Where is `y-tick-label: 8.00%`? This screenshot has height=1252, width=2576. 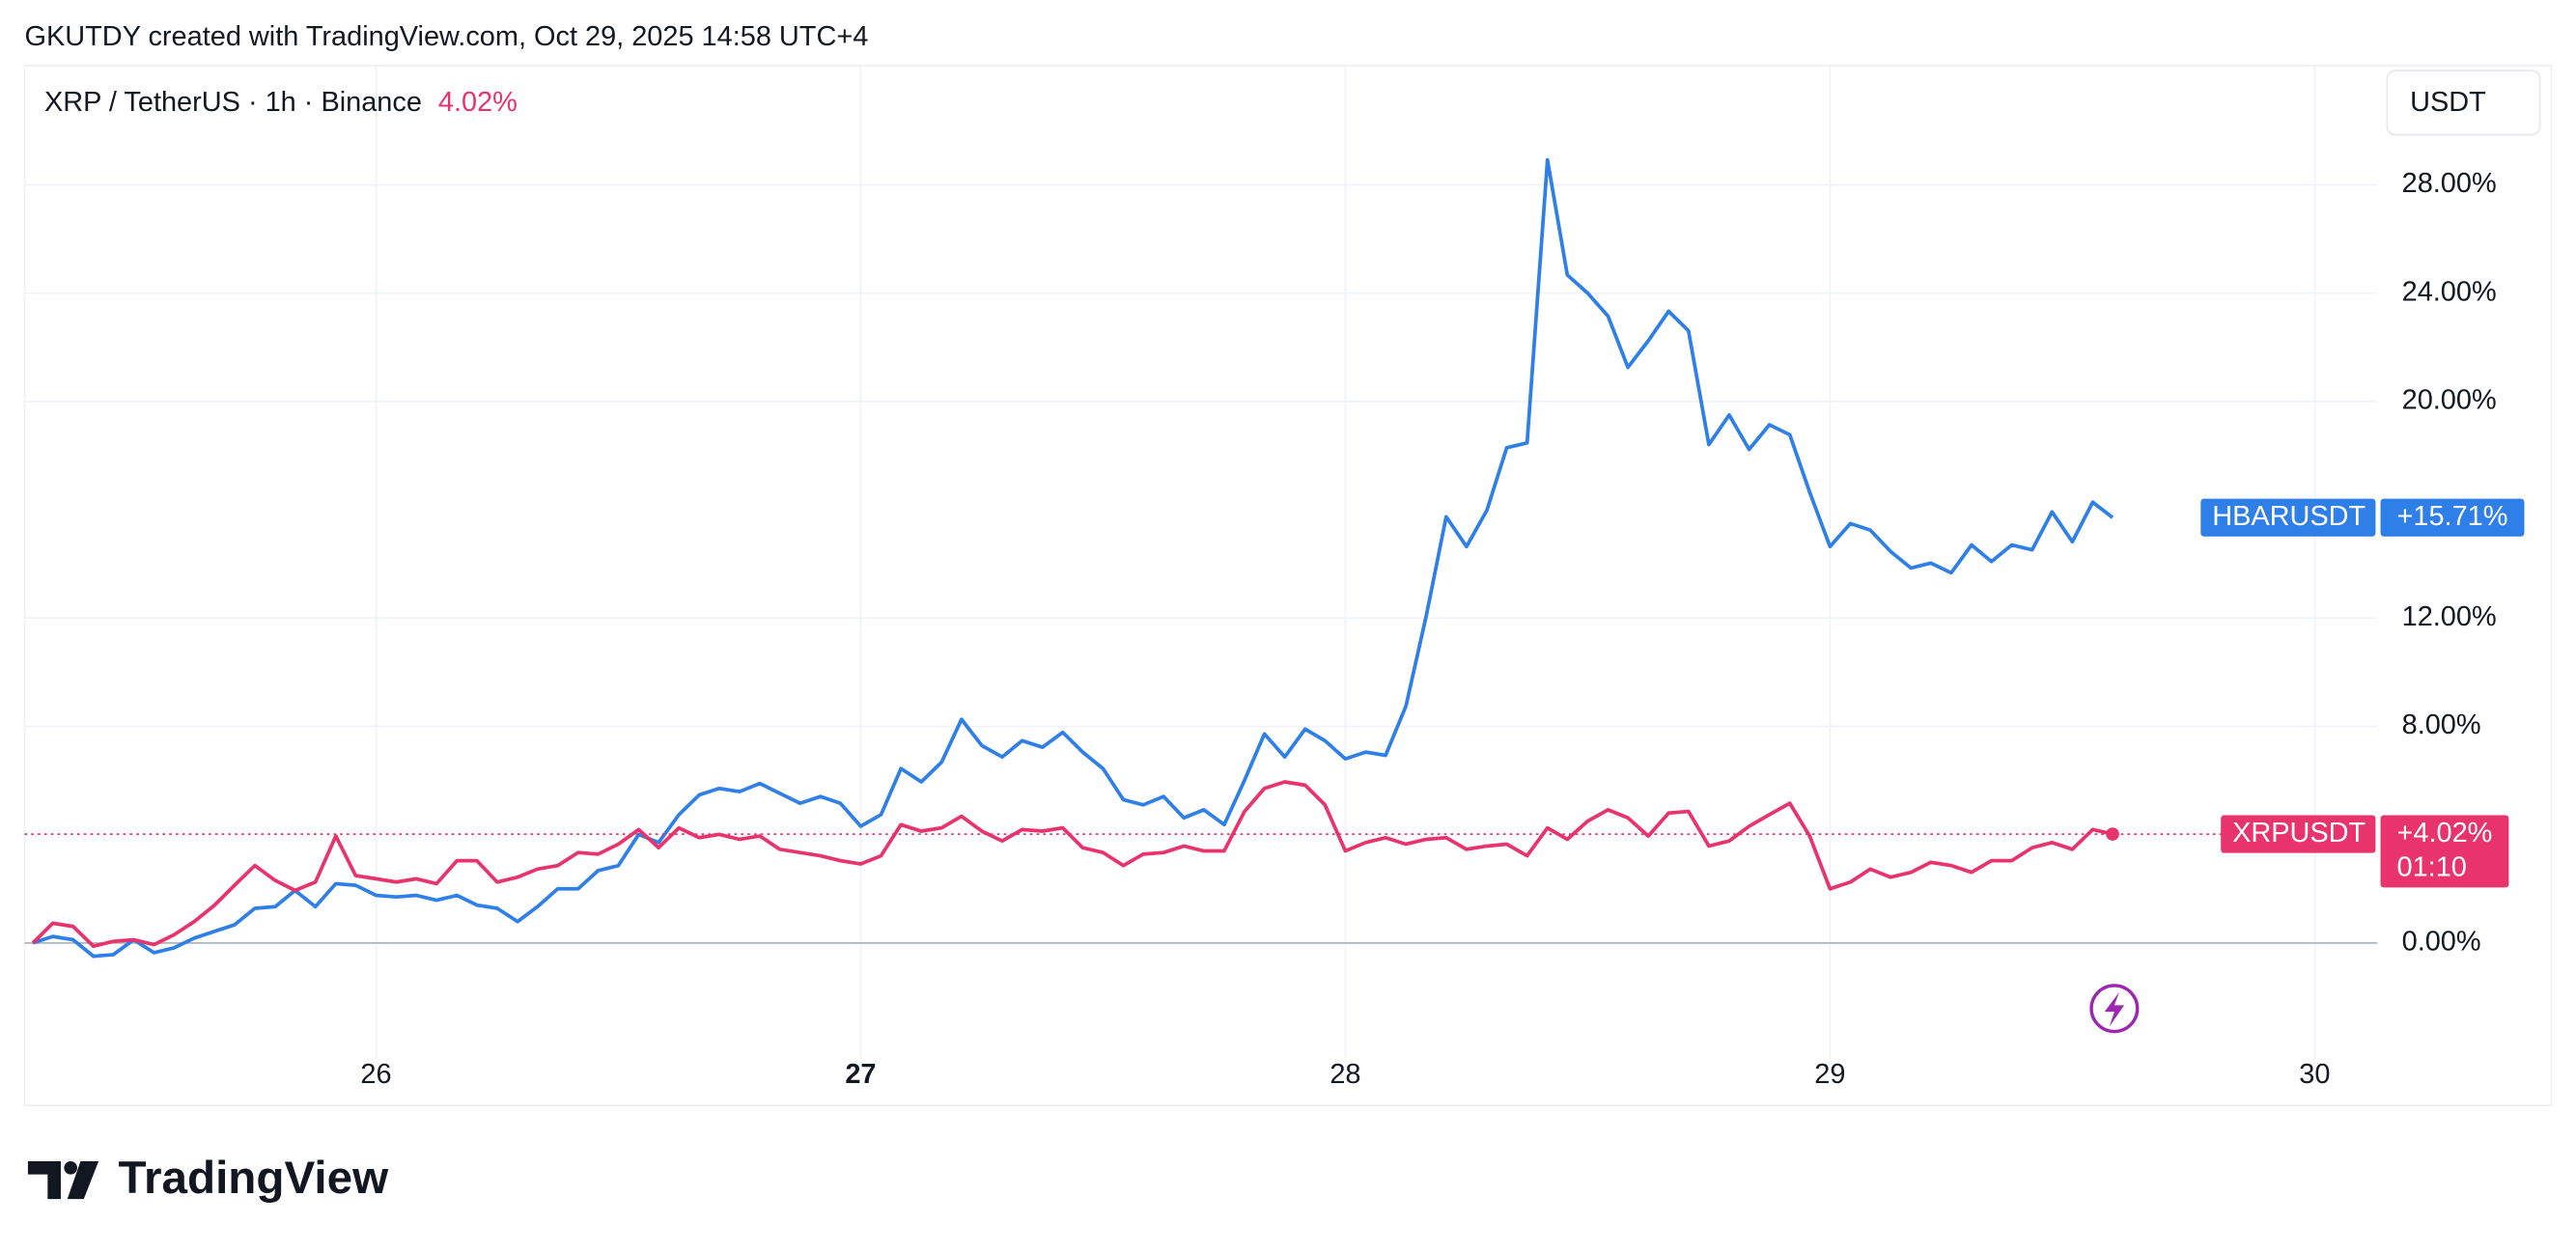
y-tick-label: 8.00% is located at coordinates (2442, 724).